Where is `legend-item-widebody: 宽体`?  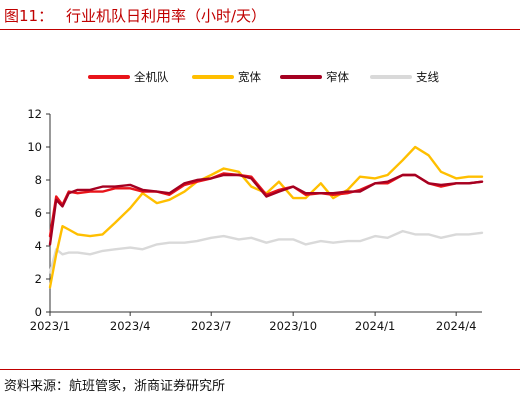 legend-item-widebody: 宽体 is located at coordinates (226, 77).